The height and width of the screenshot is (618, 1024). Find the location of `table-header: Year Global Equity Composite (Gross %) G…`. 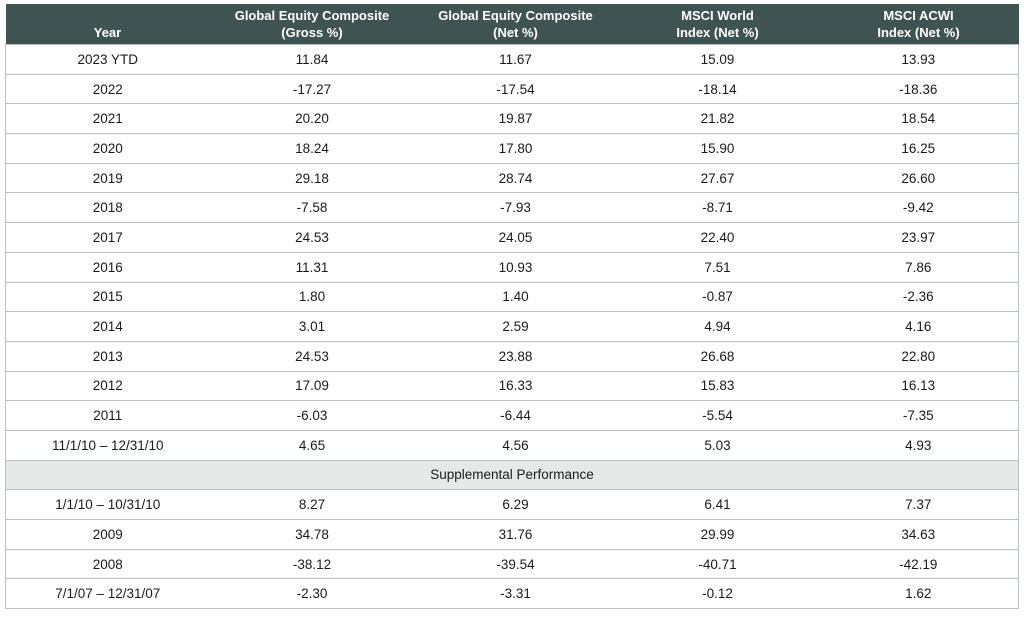

table-header: Year Global Equity Composite (Gross %) G… is located at coordinates (512, 24).